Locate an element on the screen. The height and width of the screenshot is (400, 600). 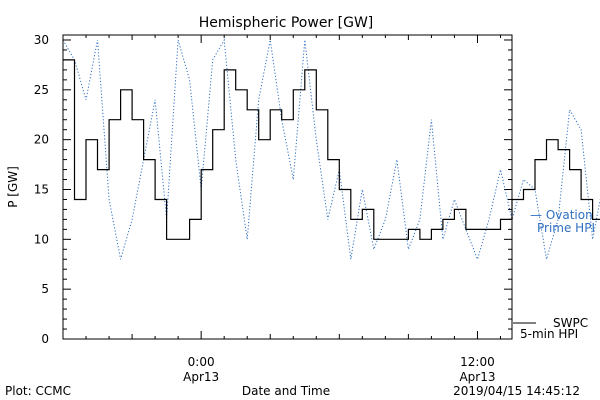
y-tick-label: 5 is located at coordinates (45, 289).